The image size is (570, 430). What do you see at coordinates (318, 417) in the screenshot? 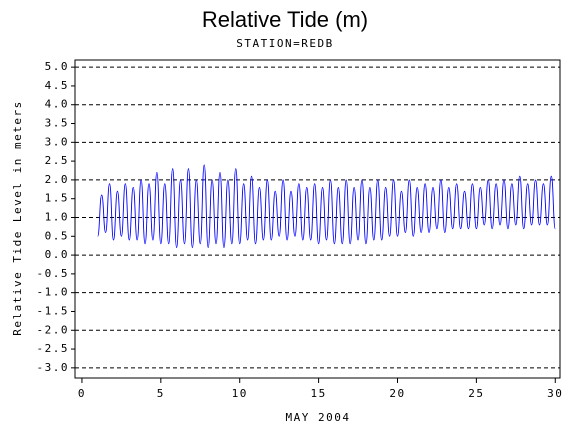
I see `x-axis-label: MAY 2004` at bounding box center [318, 417].